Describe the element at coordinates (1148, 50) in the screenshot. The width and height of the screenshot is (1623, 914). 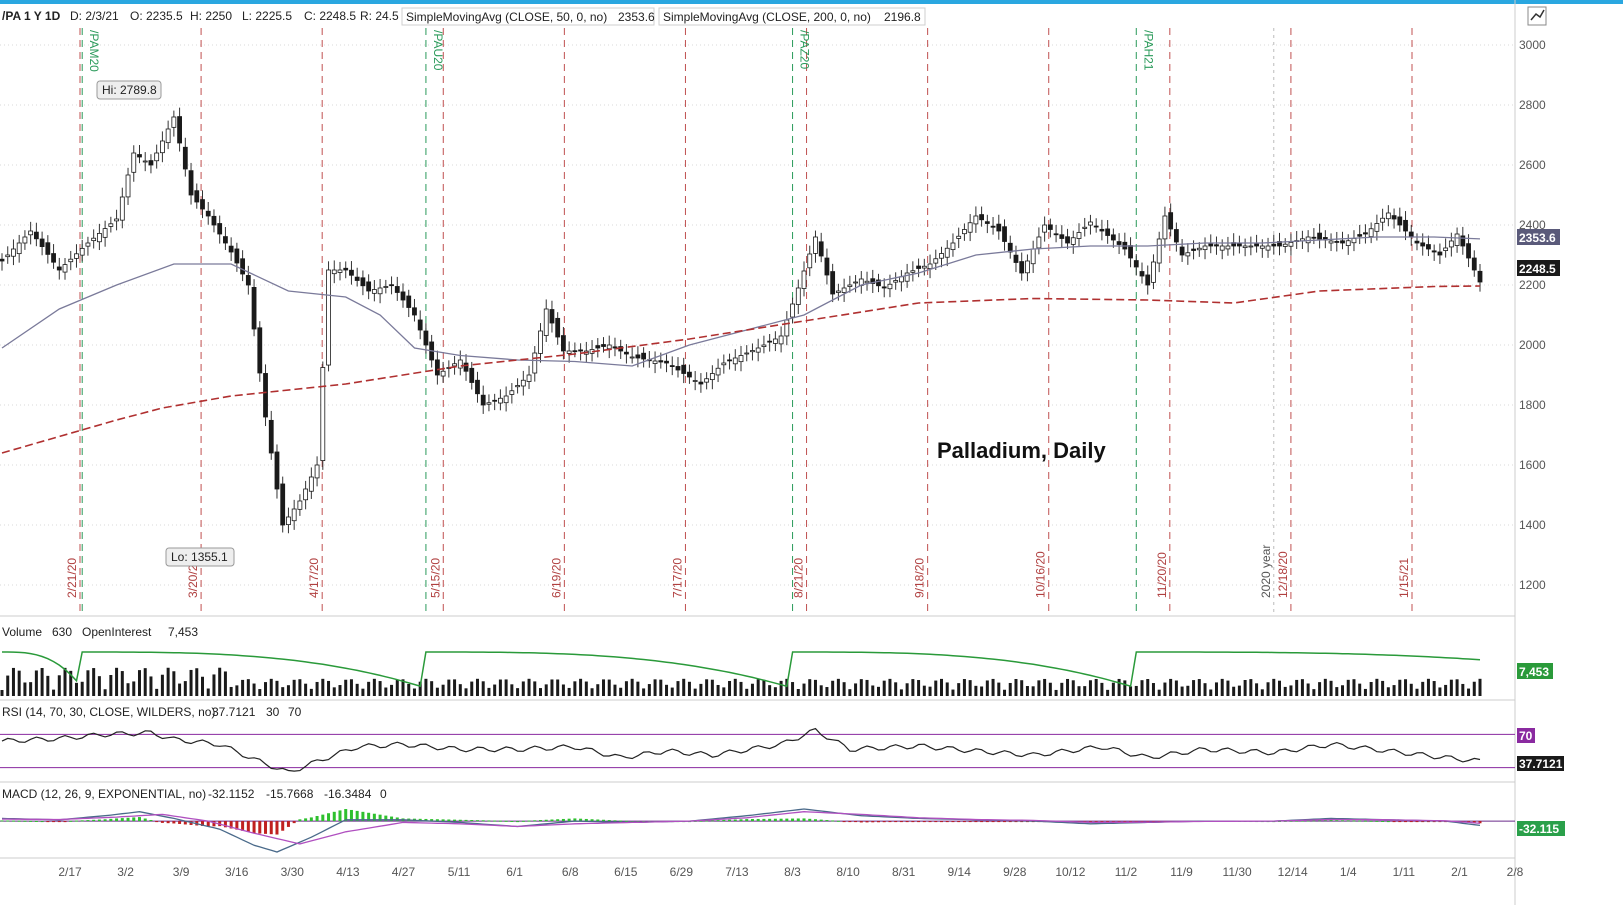
I see `rollover-label: /PAH21` at that location.